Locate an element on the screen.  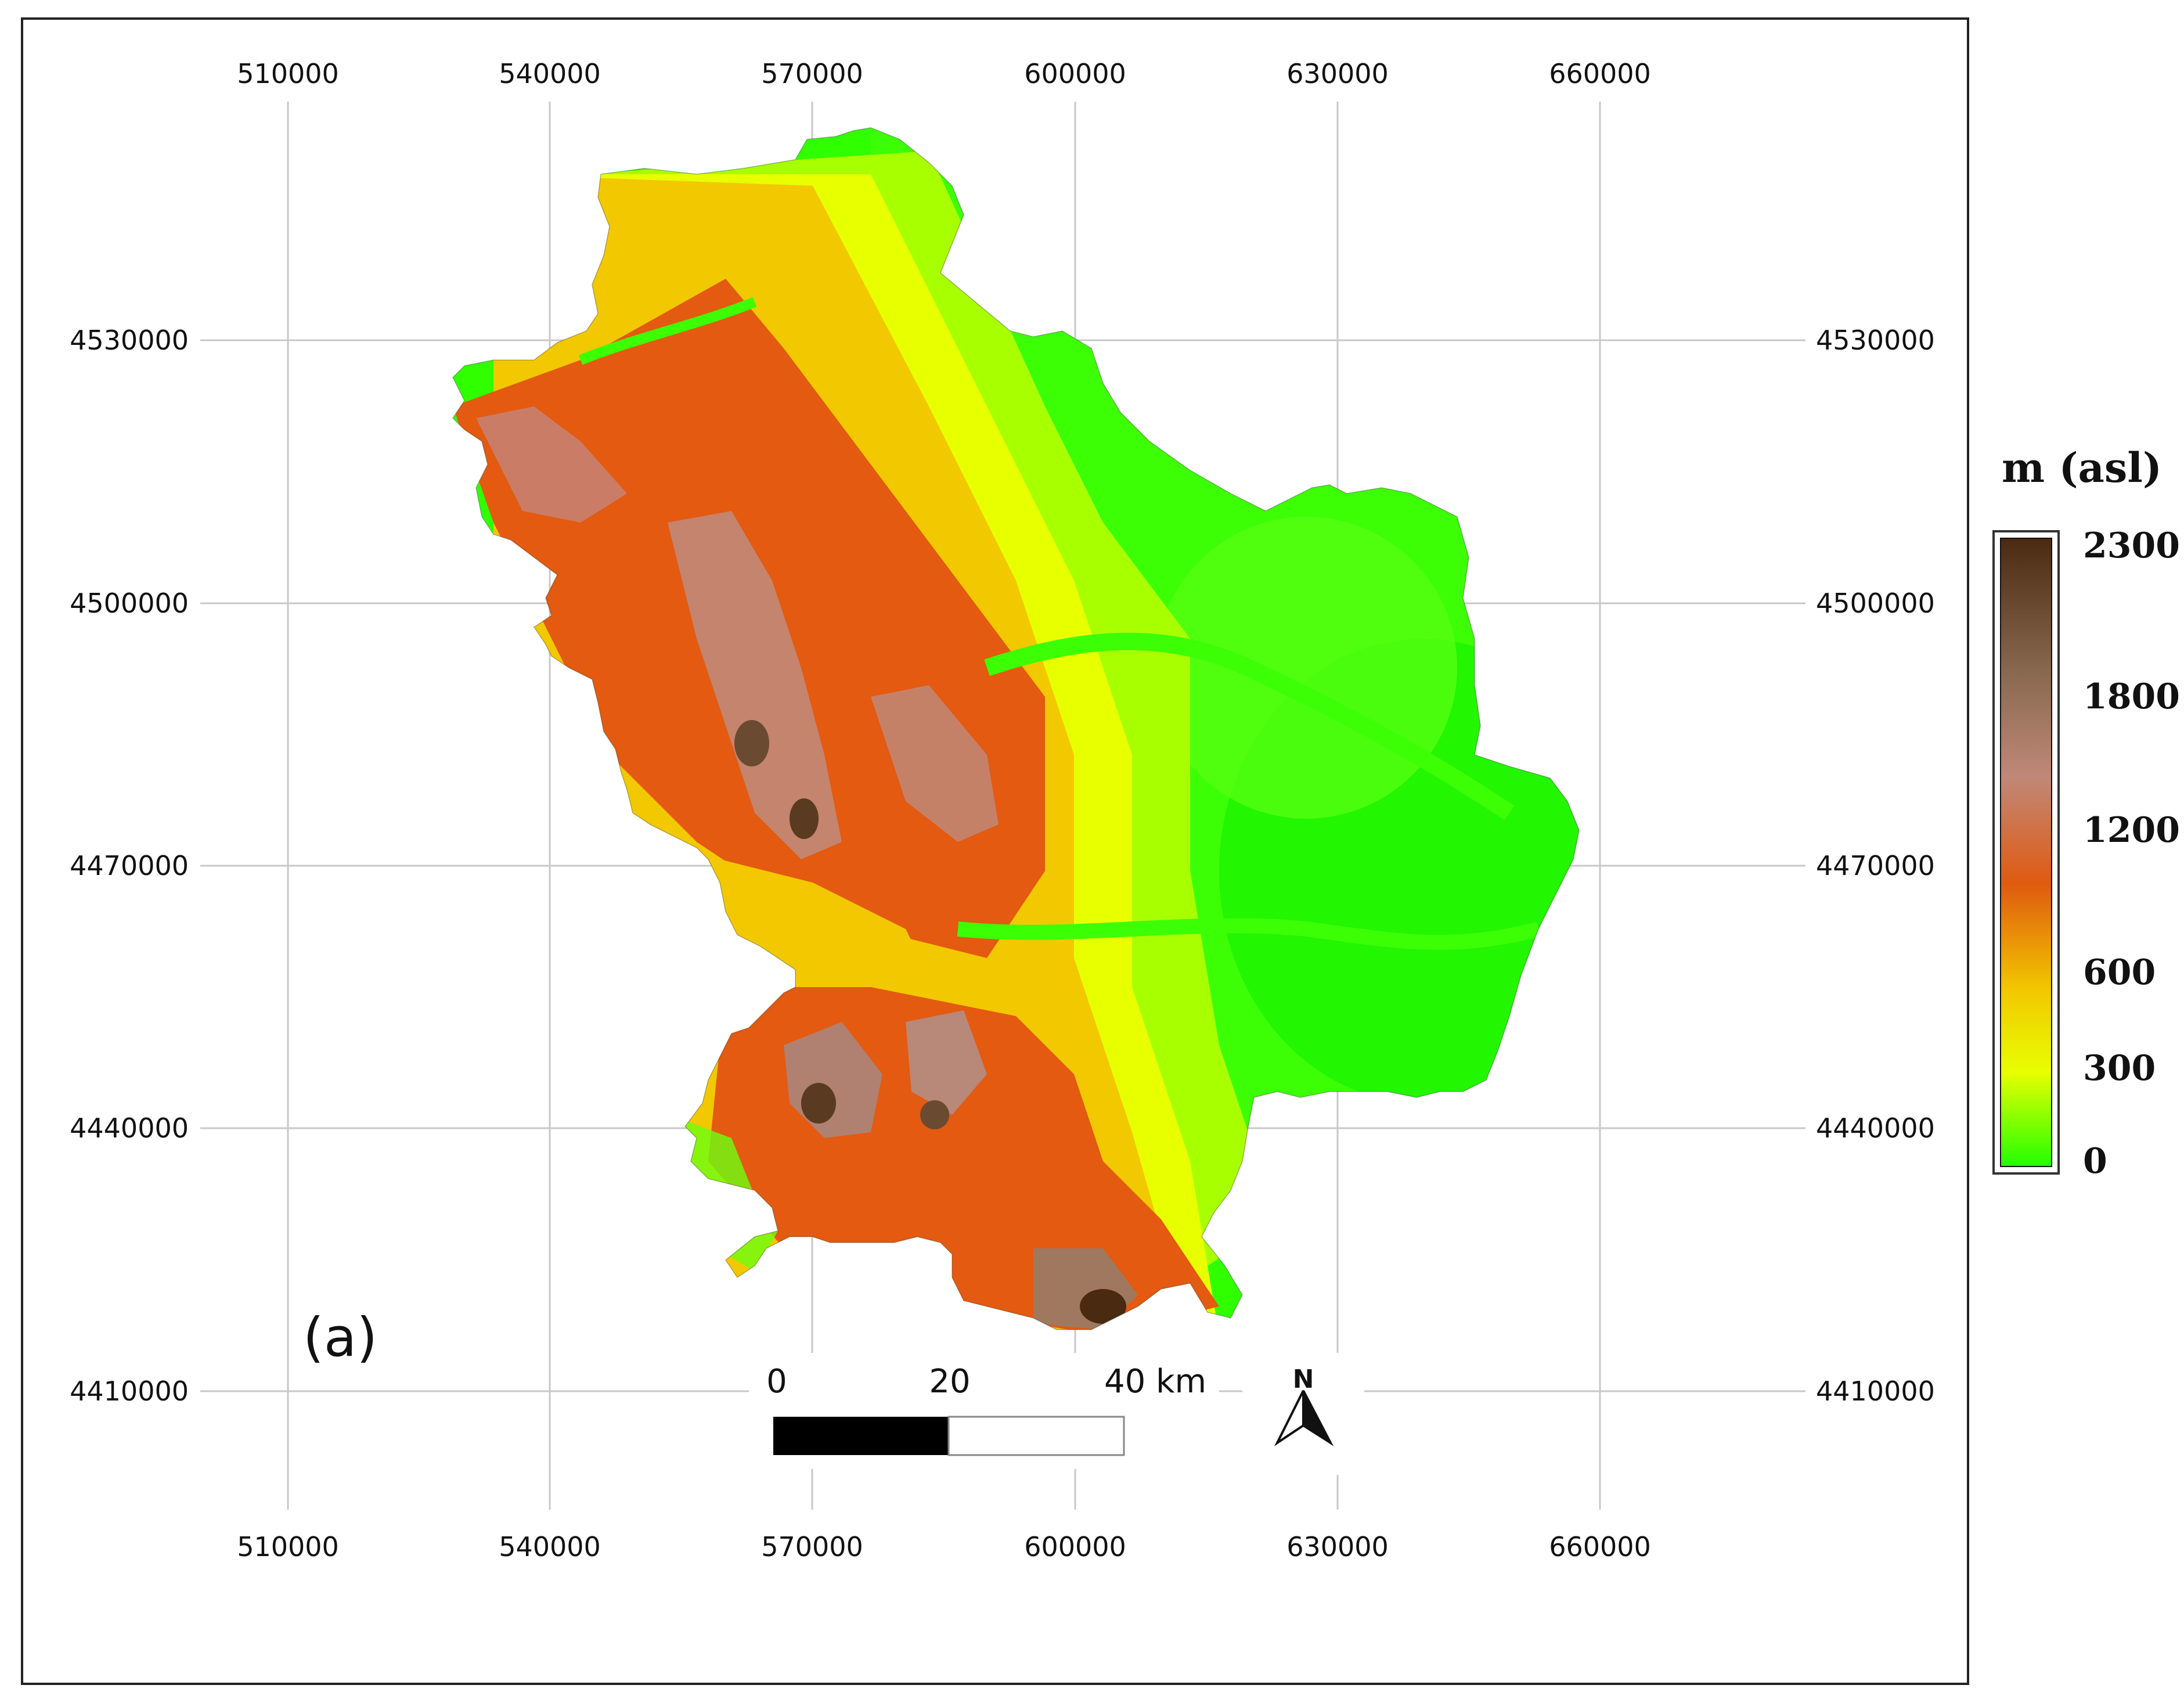
scale-bar-white-segment is located at coordinates (1036, 1436).